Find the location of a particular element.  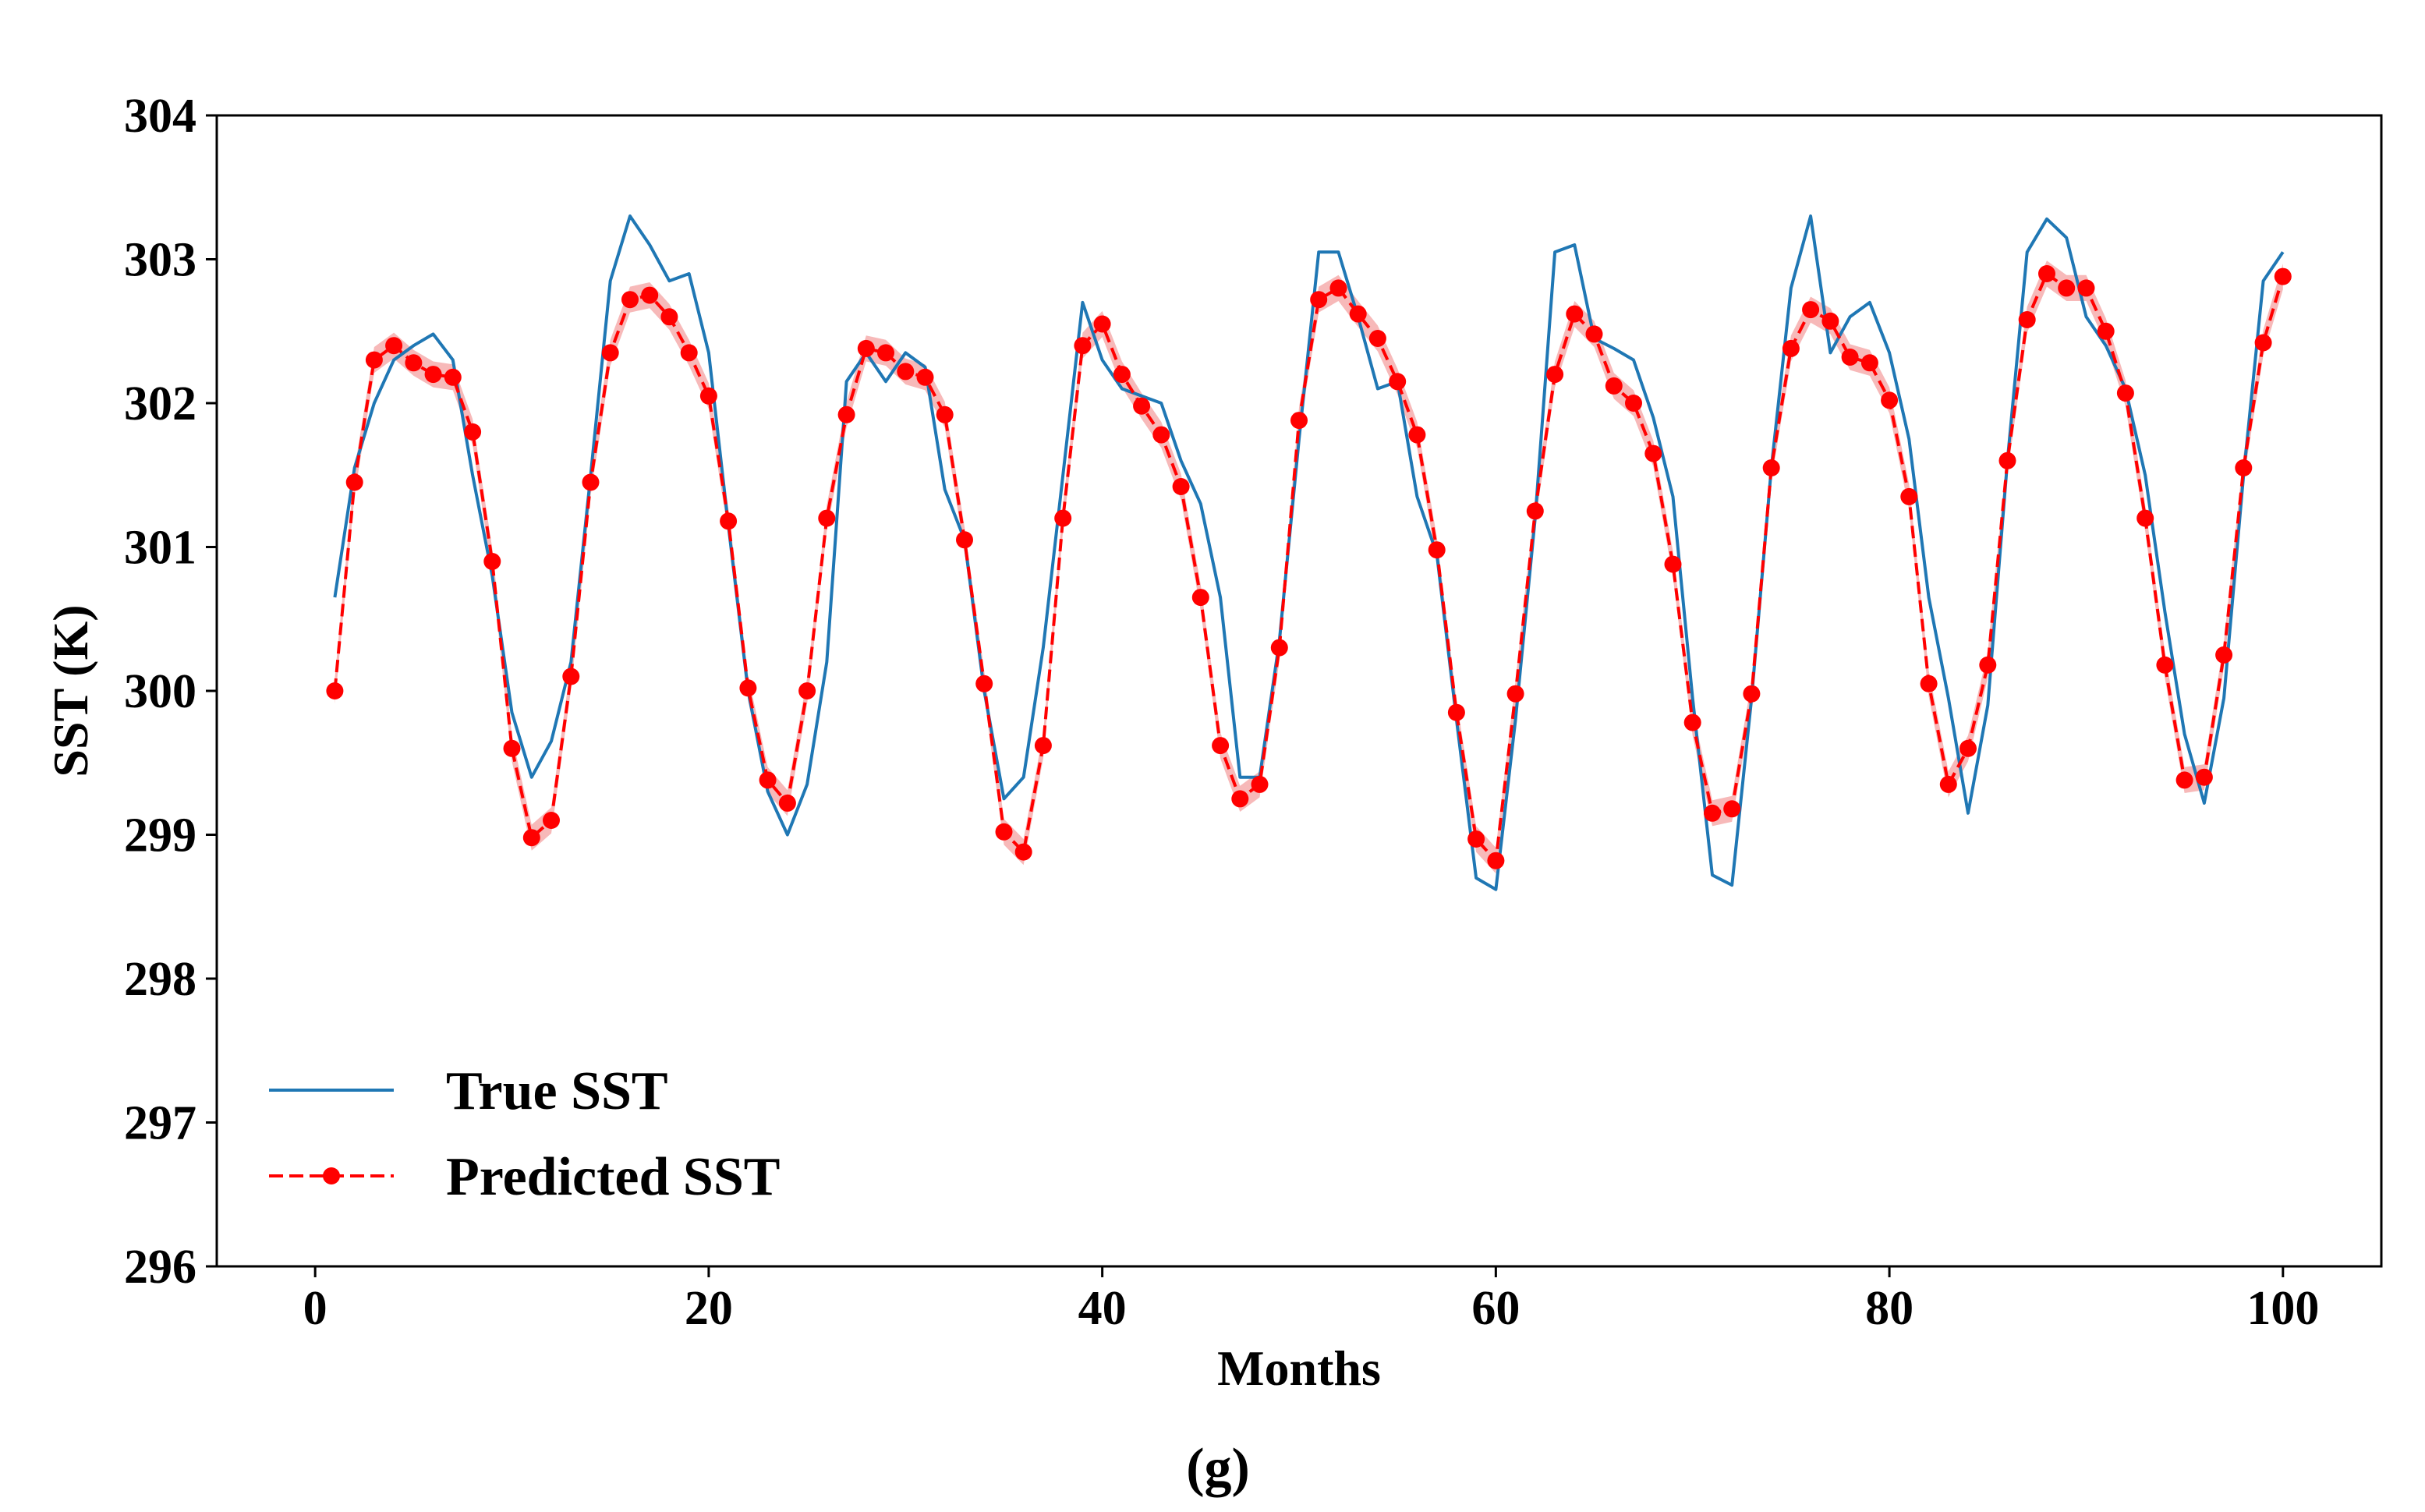

x-tick-label: 80 is located at coordinates (1889, 1308).